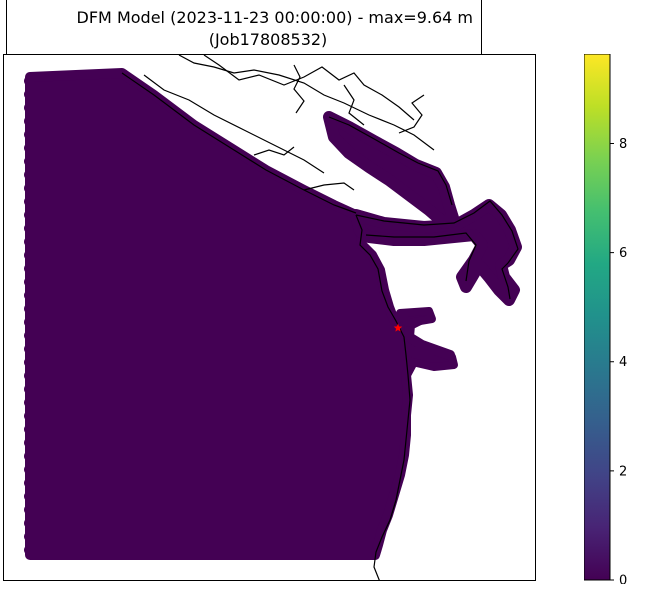 The width and height of the screenshot is (648, 599). What do you see at coordinates (597, 317) in the screenshot?
I see `colorbar-gradient` at bounding box center [597, 317].